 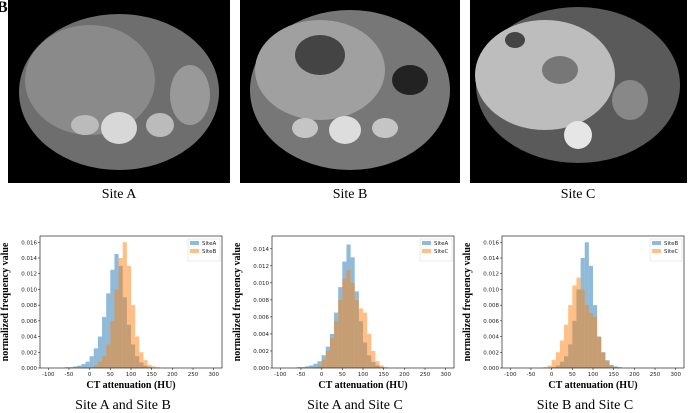 What do you see at coordinates (585, 405) in the screenshot?
I see `chart-caption: Site B and Site C` at bounding box center [585, 405].